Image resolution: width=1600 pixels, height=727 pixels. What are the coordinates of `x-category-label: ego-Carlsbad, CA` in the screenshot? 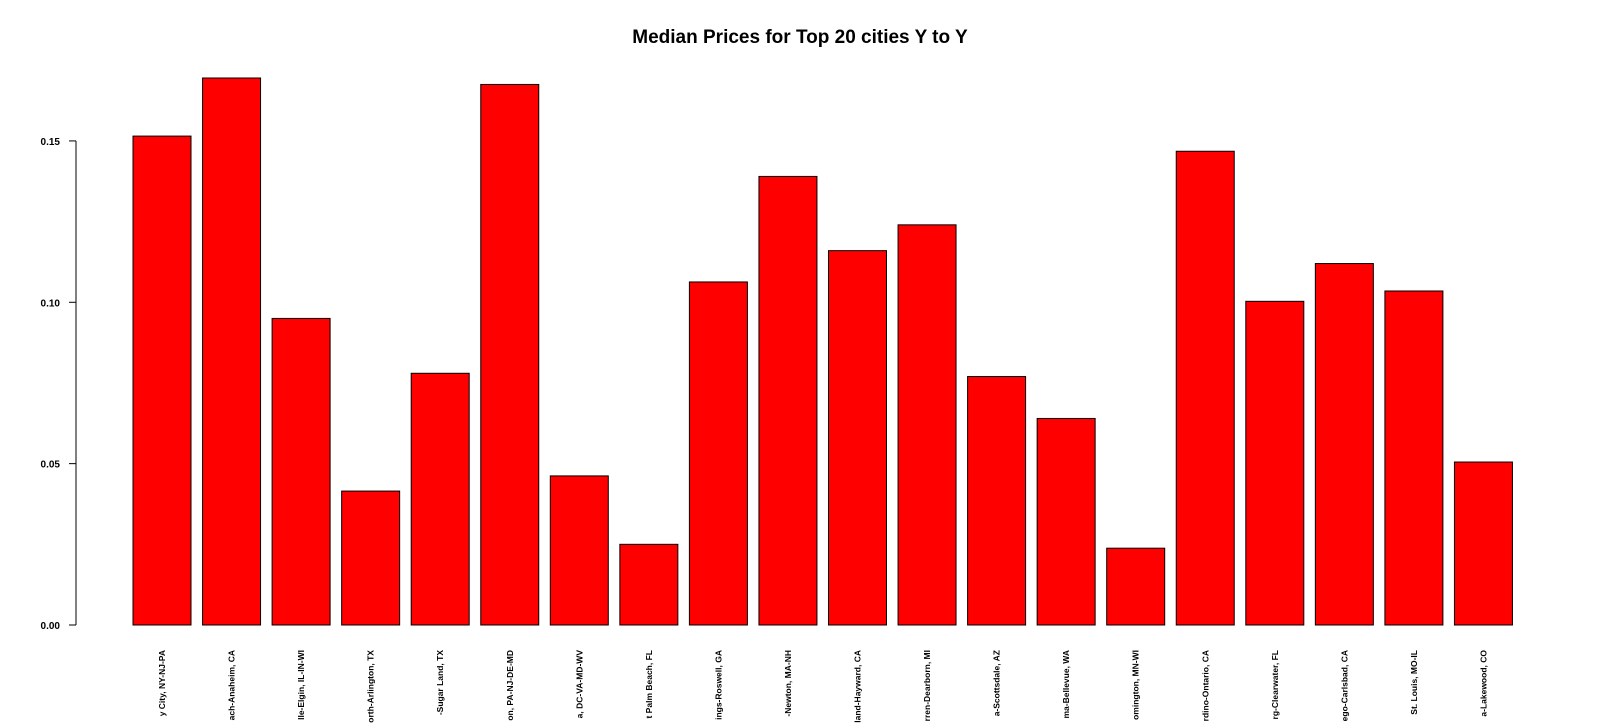 It's located at (1344, 685).